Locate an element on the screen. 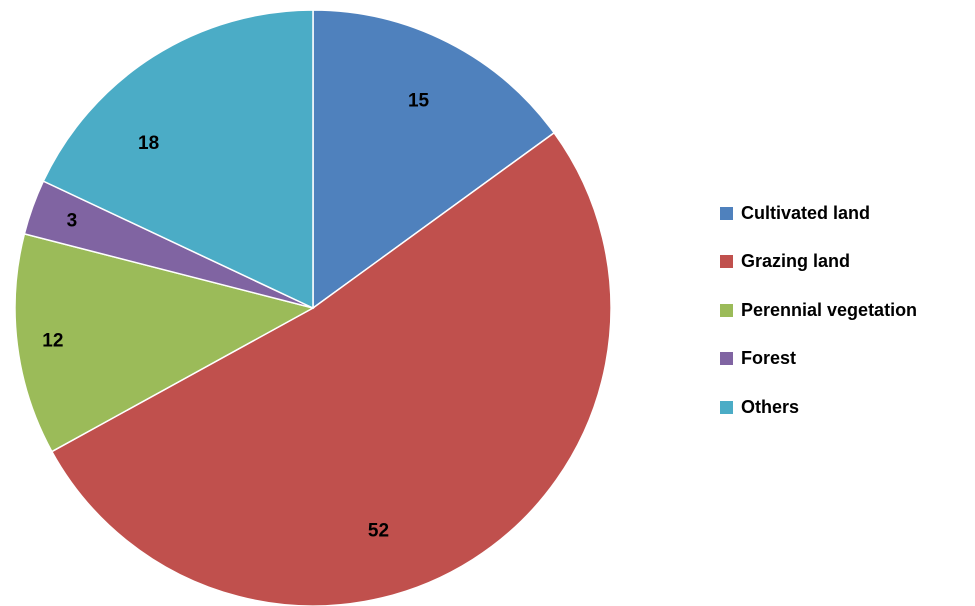  data-label-others: 18 is located at coordinates (148, 143).